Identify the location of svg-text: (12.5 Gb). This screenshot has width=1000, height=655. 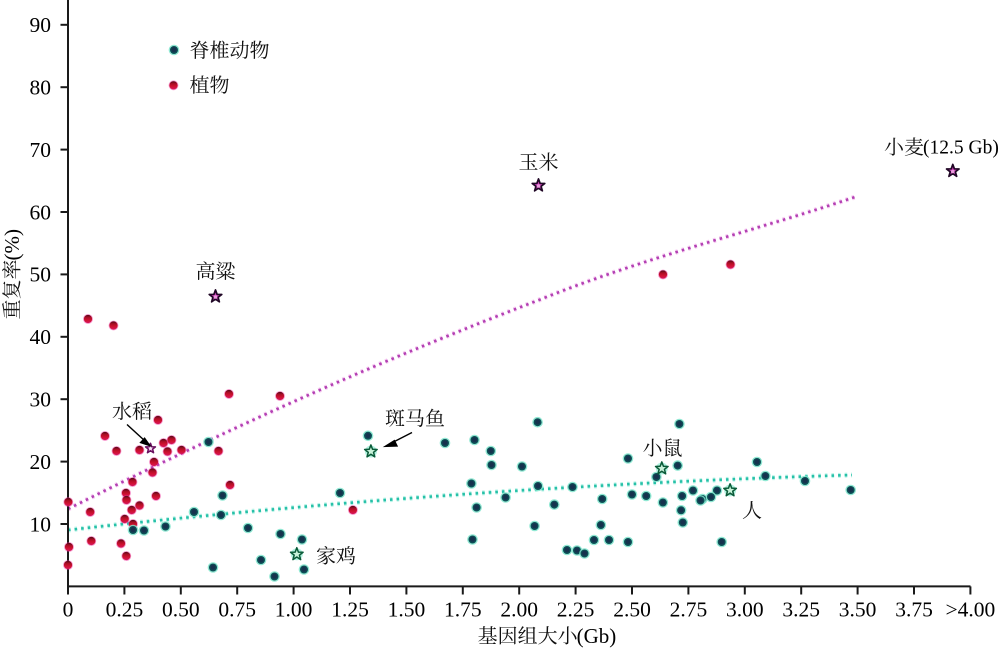
(961, 148).